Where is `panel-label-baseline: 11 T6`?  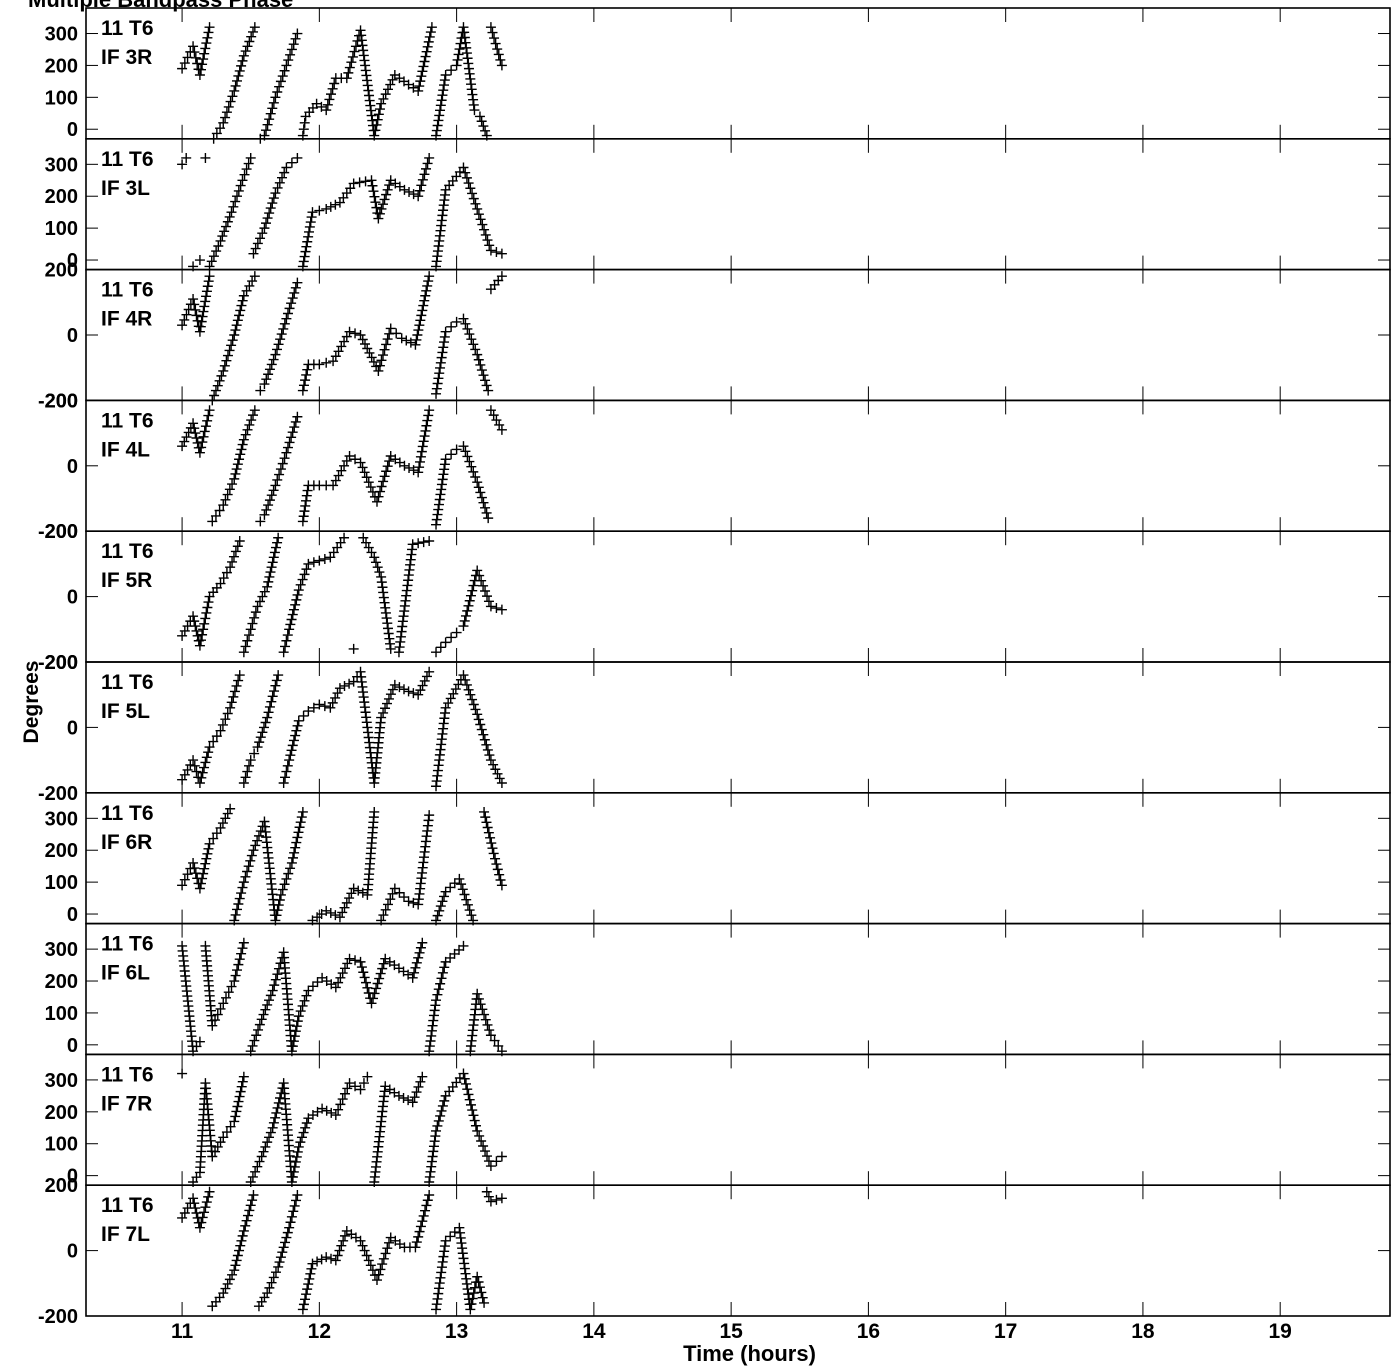
panel-label-baseline: 11 T6 is located at coordinates (127, 551).